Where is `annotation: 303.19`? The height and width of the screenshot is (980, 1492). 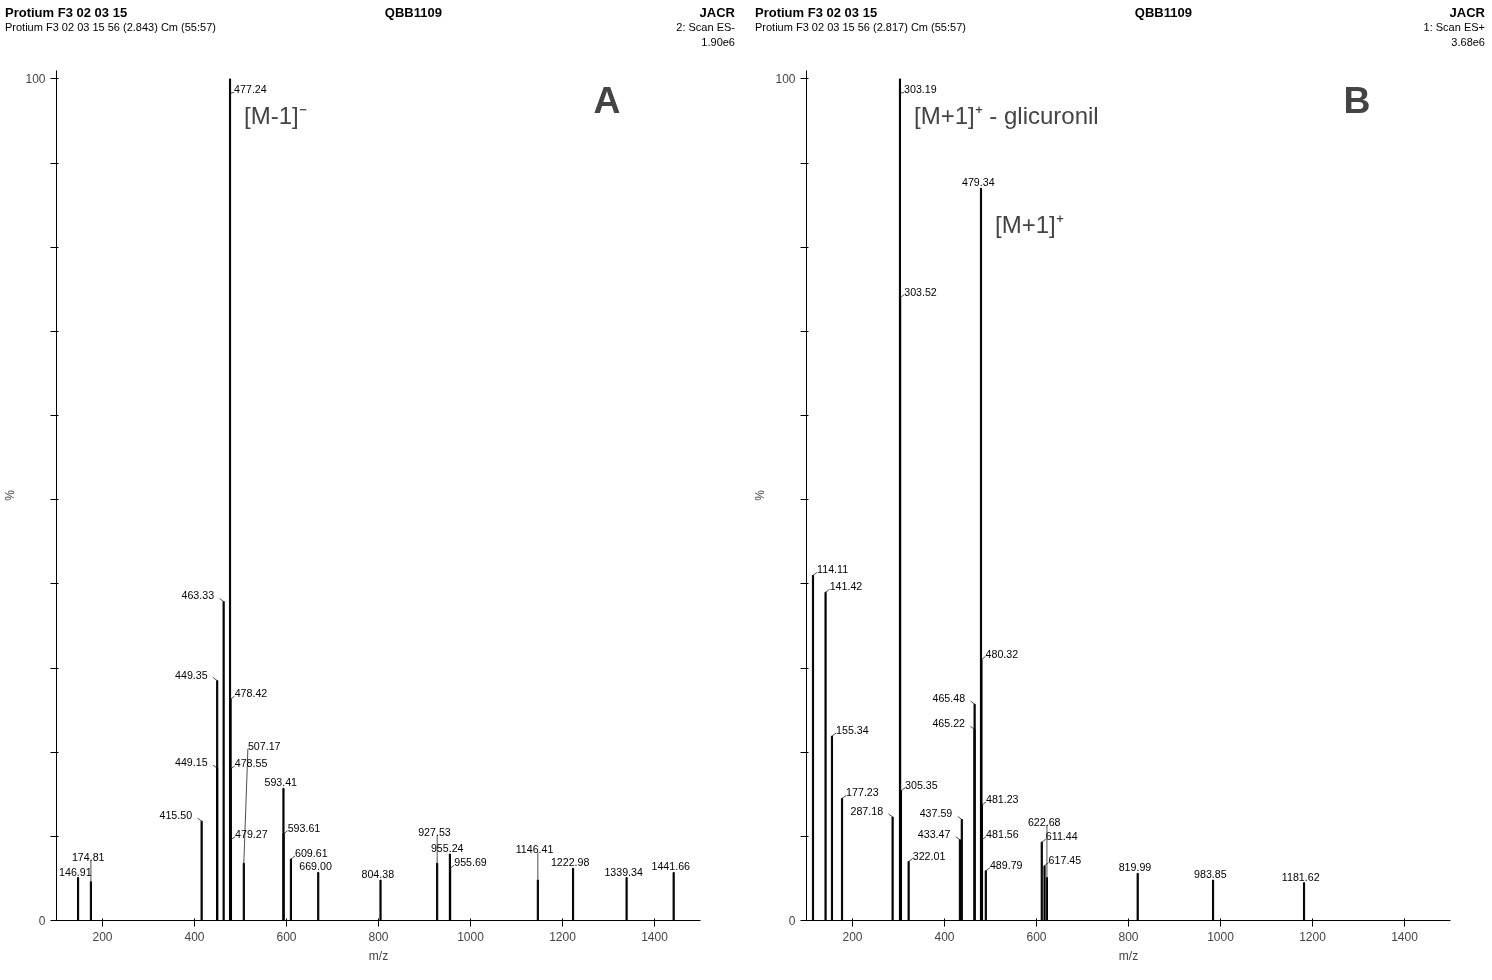 annotation: 303.19 is located at coordinates (920, 89).